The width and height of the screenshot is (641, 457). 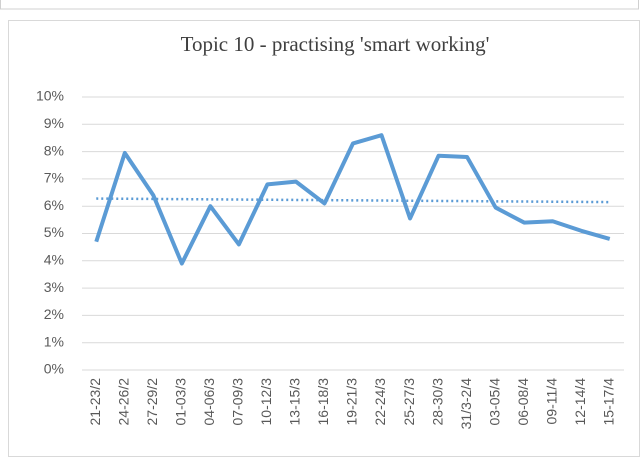 What do you see at coordinates (409, 402) in the screenshot?
I see `x-tick-label: 25-27/3` at bounding box center [409, 402].